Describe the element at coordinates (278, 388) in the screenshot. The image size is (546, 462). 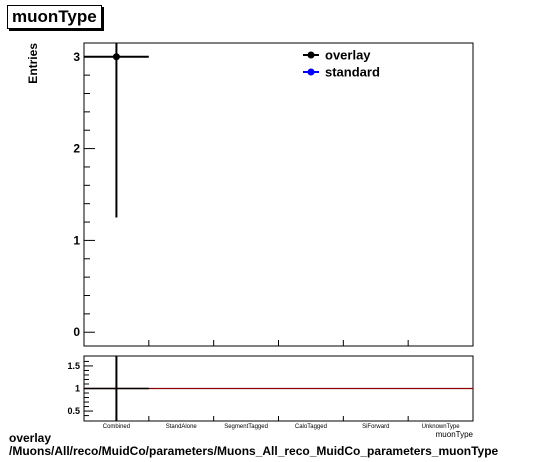
I see `ratio-data-marks` at that location.